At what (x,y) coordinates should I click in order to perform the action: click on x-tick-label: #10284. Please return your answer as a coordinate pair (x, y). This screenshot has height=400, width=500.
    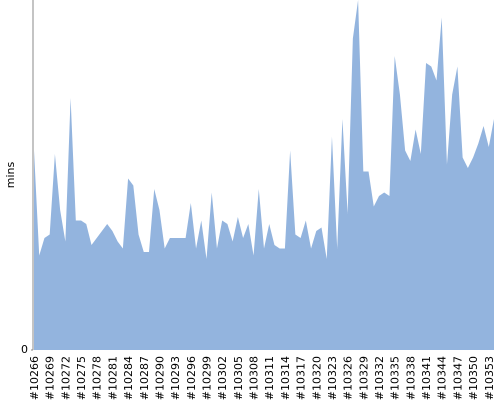
    Looking at the image, I should click on (128, 378).